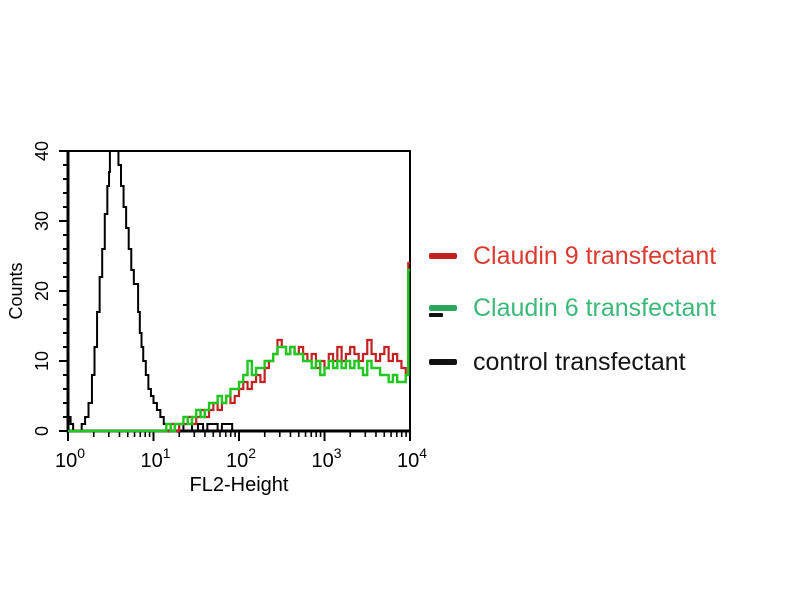 The width and height of the screenshot is (800, 600). What do you see at coordinates (595, 255) in the screenshot?
I see `legend-label-claudin9: Claudin 9 transfectant` at bounding box center [595, 255].